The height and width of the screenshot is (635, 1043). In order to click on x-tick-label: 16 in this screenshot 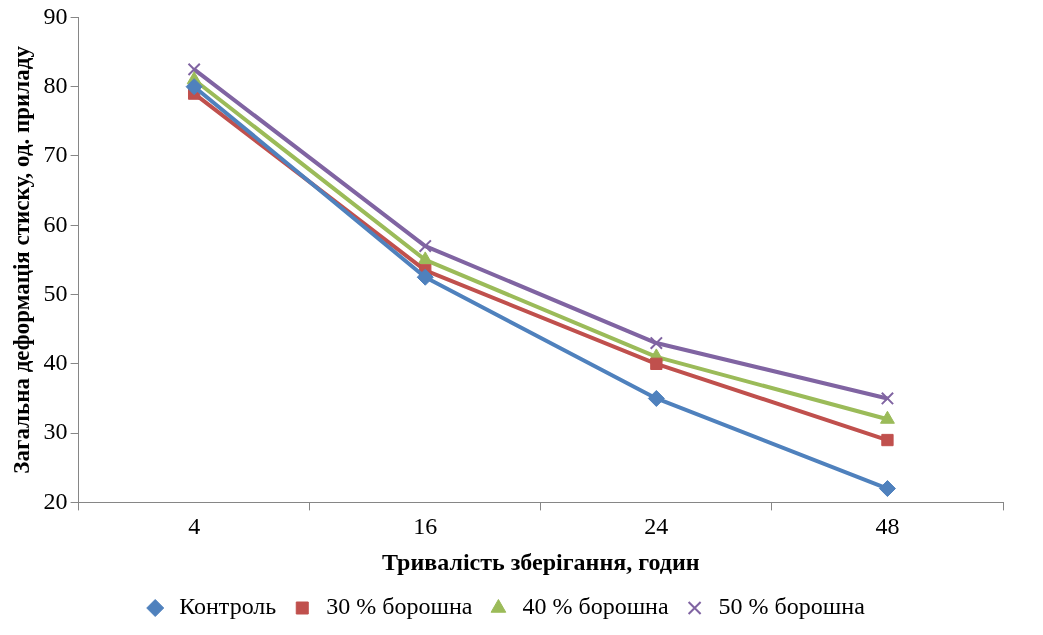, I will do `click(425, 526)`.